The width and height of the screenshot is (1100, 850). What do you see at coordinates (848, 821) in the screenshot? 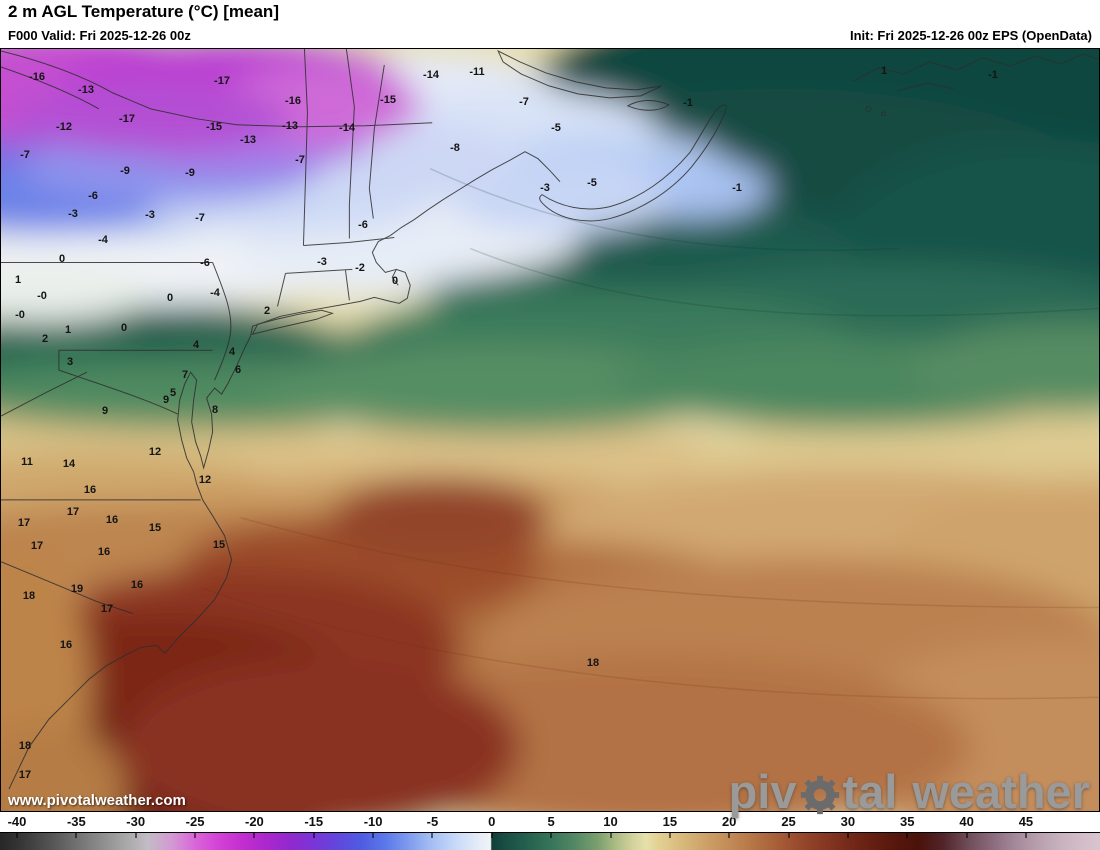
I see `colorbar-tick: 30` at bounding box center [848, 821].